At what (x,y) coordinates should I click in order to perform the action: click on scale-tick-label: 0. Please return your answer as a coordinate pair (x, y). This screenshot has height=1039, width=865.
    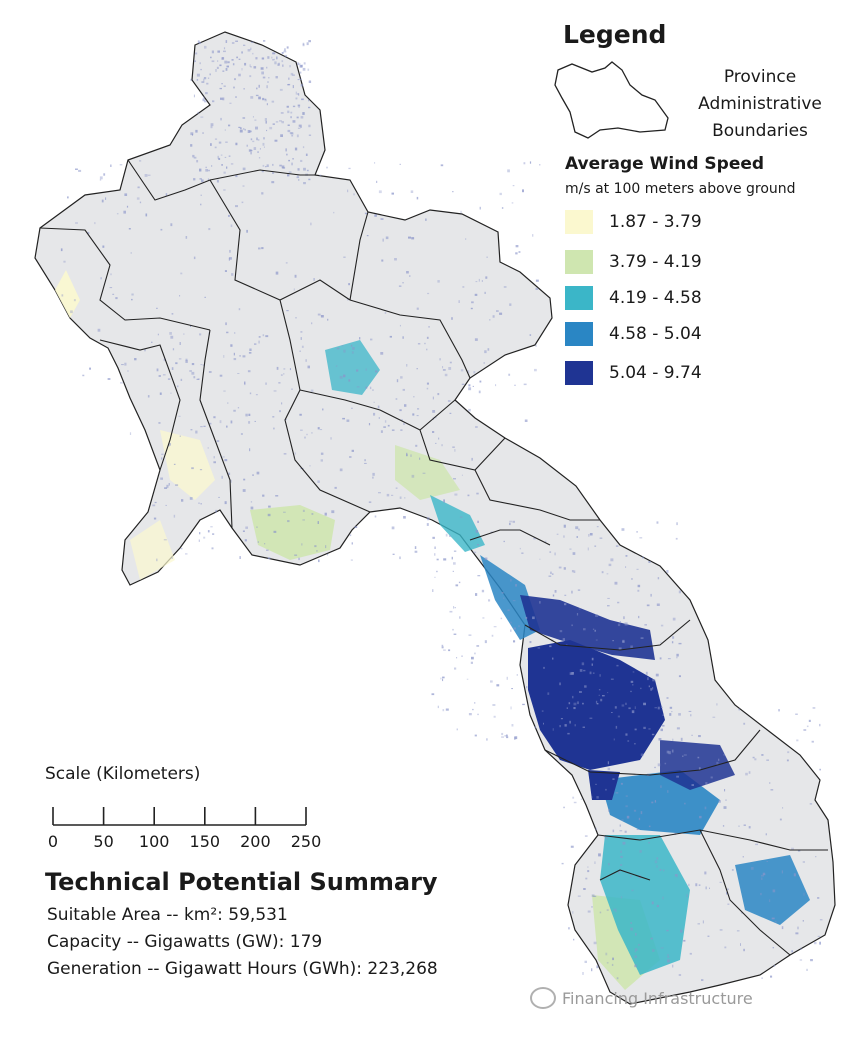
    Looking at the image, I should click on (53, 841).